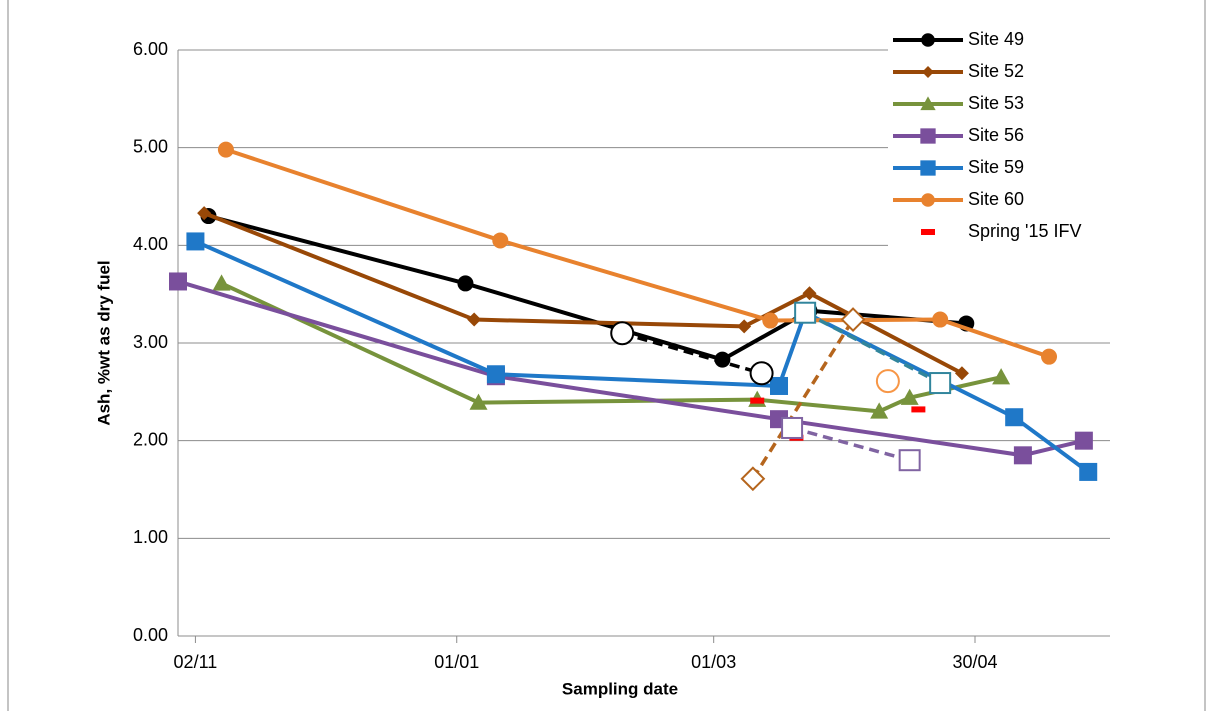  What do you see at coordinates (150, 439) in the screenshot?
I see `y-tick-label: 2.00` at bounding box center [150, 439].